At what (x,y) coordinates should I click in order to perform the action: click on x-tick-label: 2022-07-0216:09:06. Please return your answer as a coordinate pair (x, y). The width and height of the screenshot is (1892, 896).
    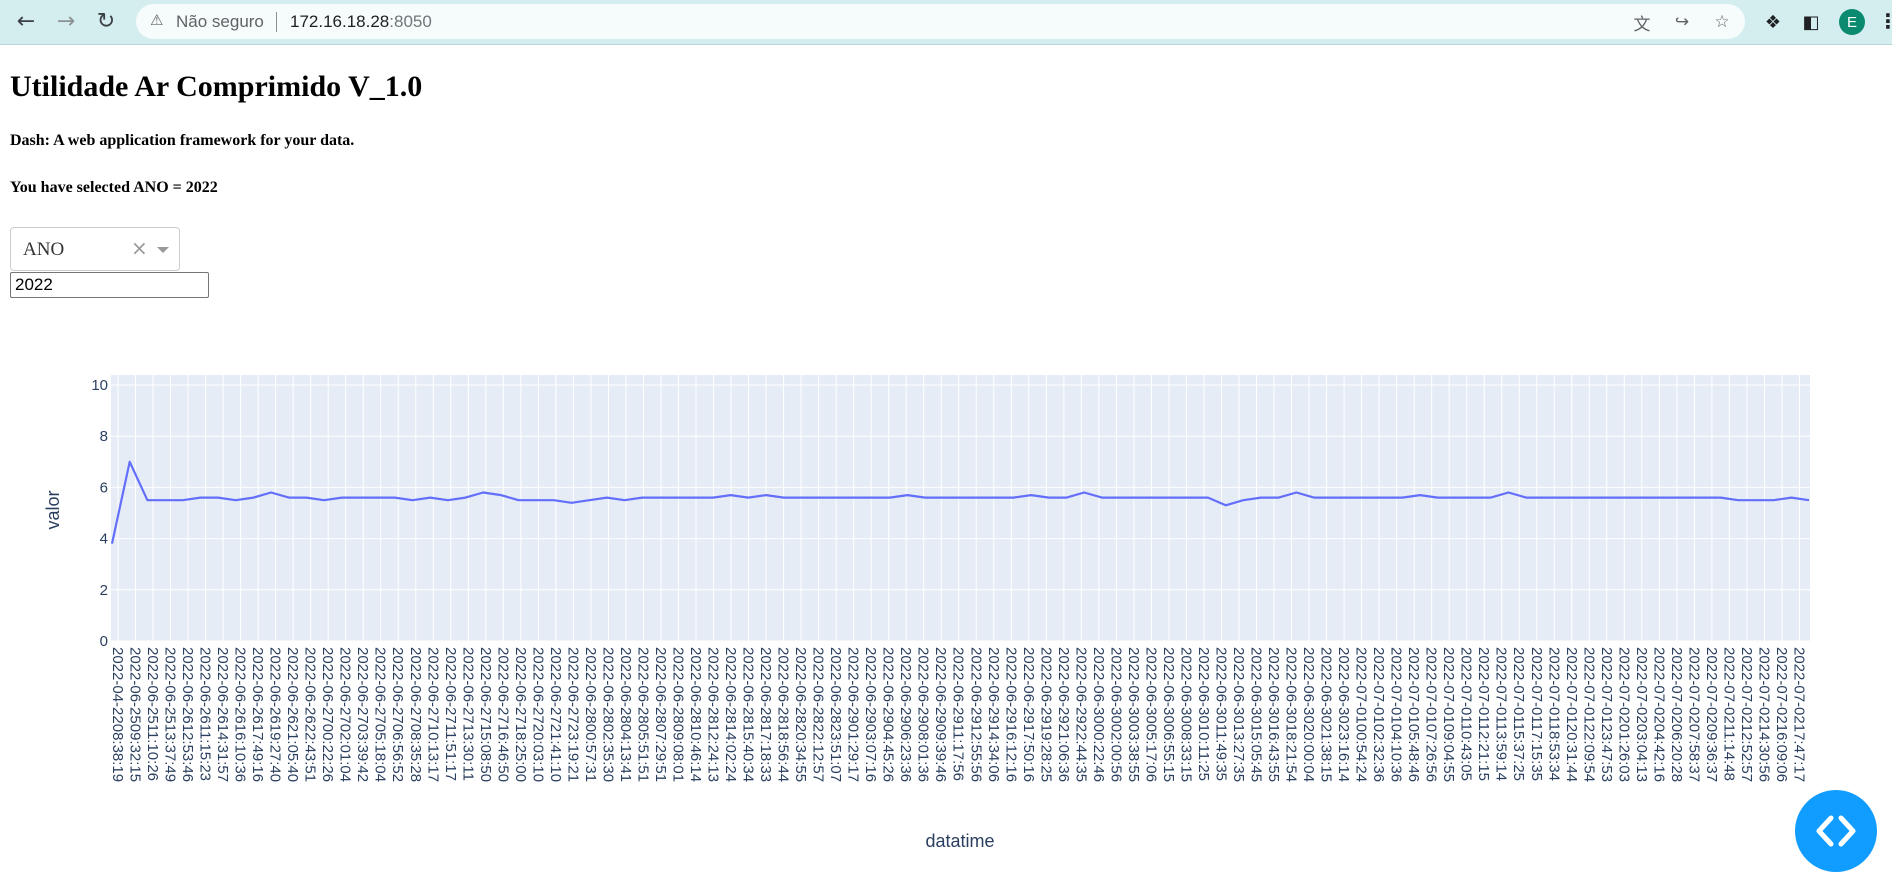
    Looking at the image, I should click on (1781, 714).